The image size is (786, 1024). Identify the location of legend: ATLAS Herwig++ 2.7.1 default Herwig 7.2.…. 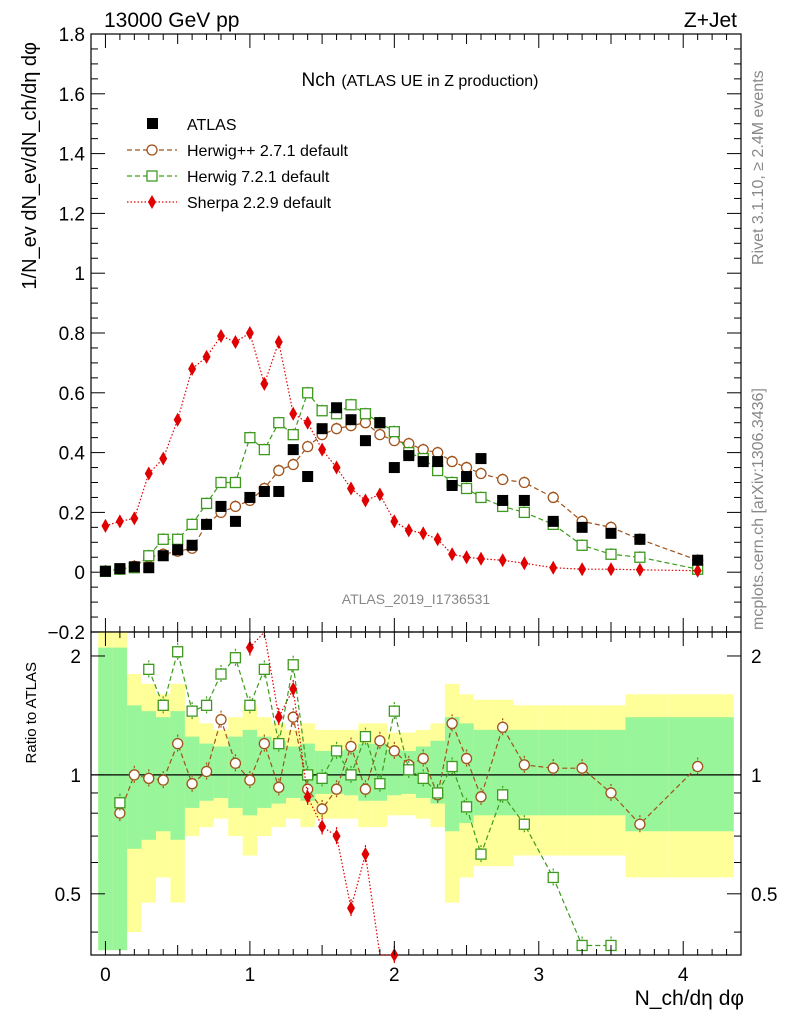
(238, 164).